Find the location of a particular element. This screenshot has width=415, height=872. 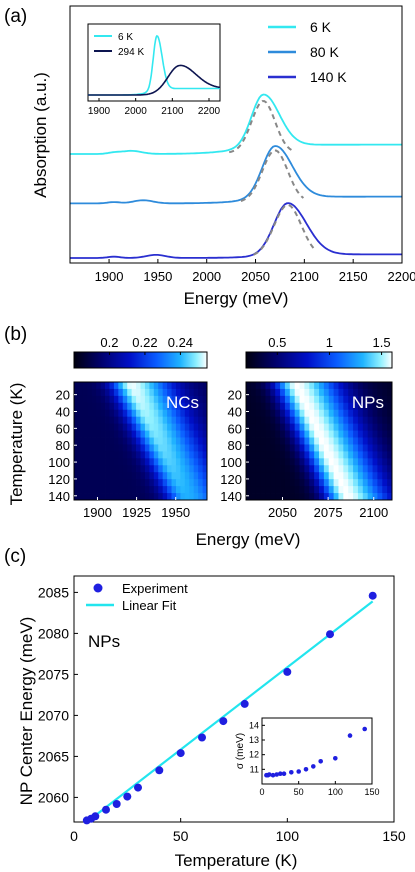

x-tick-label-4: 2100 is located at coordinates (304, 276).